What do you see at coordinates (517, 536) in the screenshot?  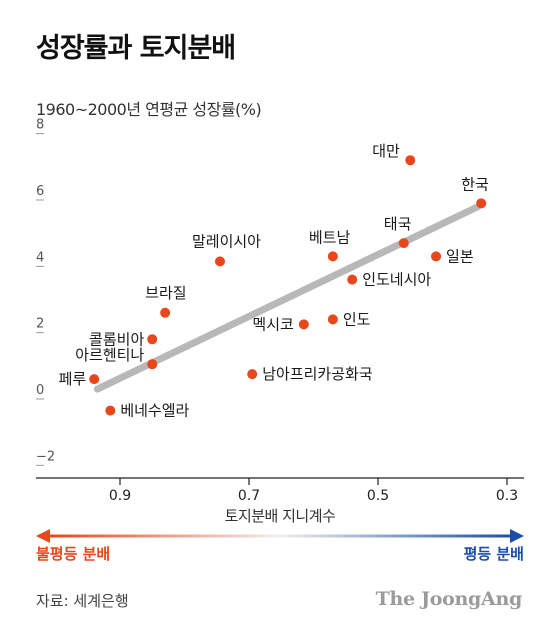 I see `arrow-head-right` at bounding box center [517, 536].